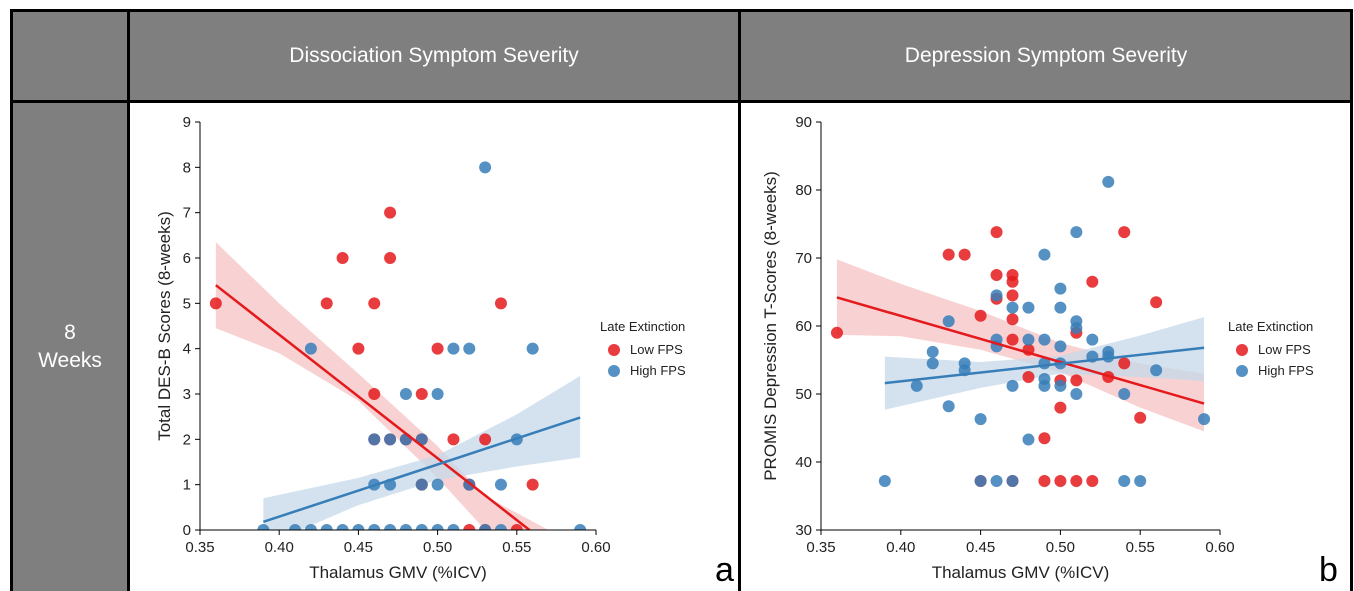 The image size is (1354, 591). I want to click on x-tick-label: 0.60, so click(1219, 547).